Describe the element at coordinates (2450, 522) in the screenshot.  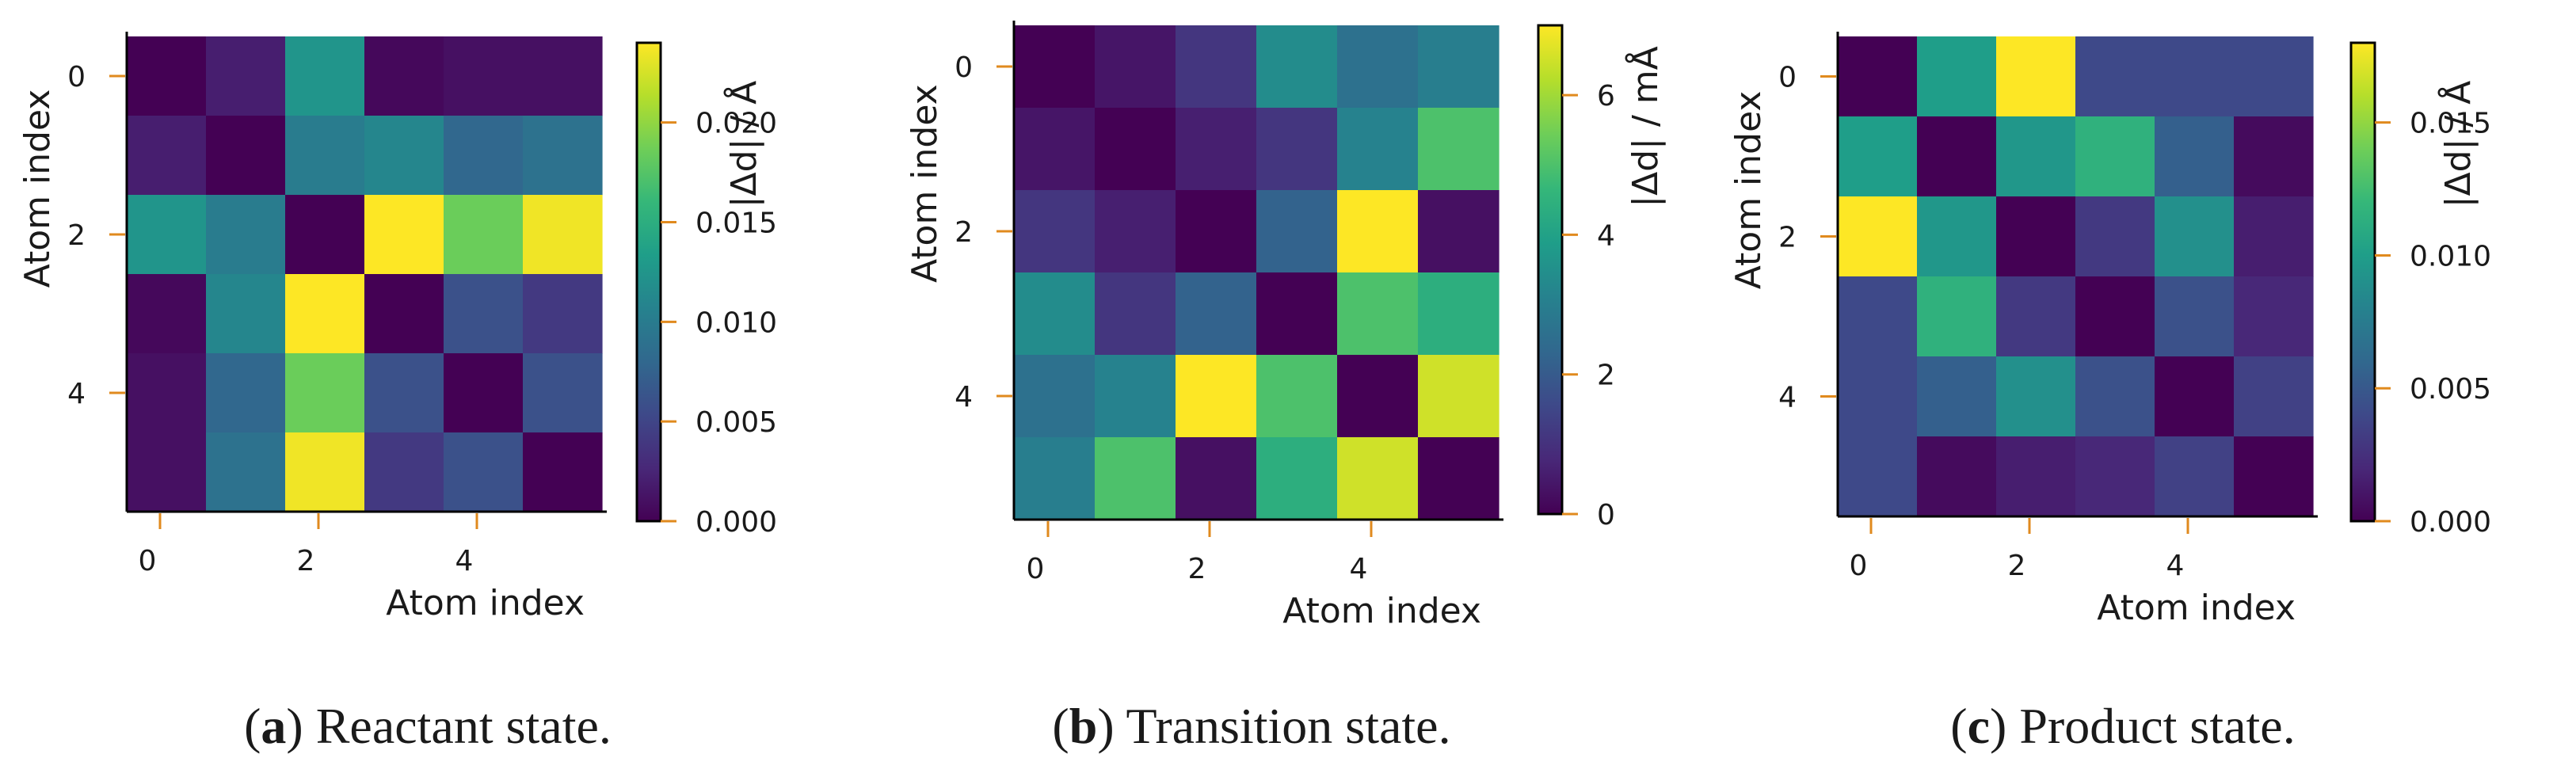
I see `colorbar-tick-label: 0.000` at that location.